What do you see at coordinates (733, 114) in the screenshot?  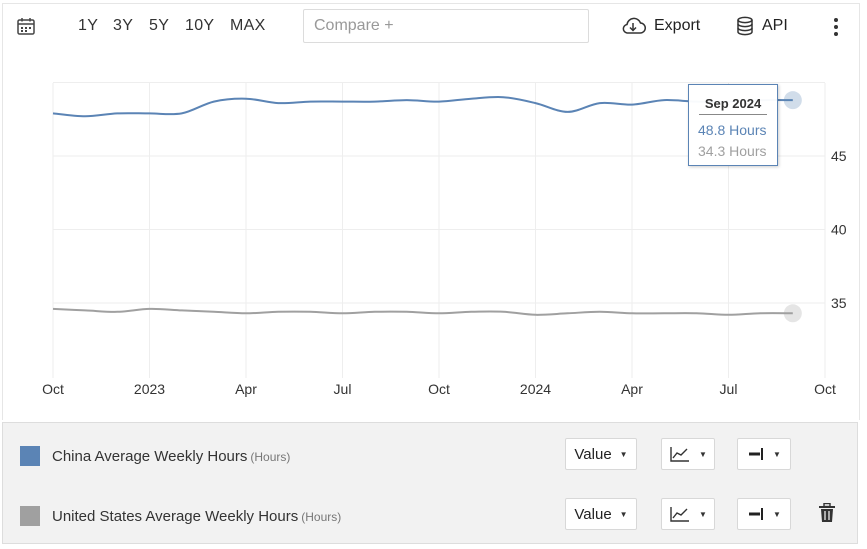 I see `tooltip-divider` at bounding box center [733, 114].